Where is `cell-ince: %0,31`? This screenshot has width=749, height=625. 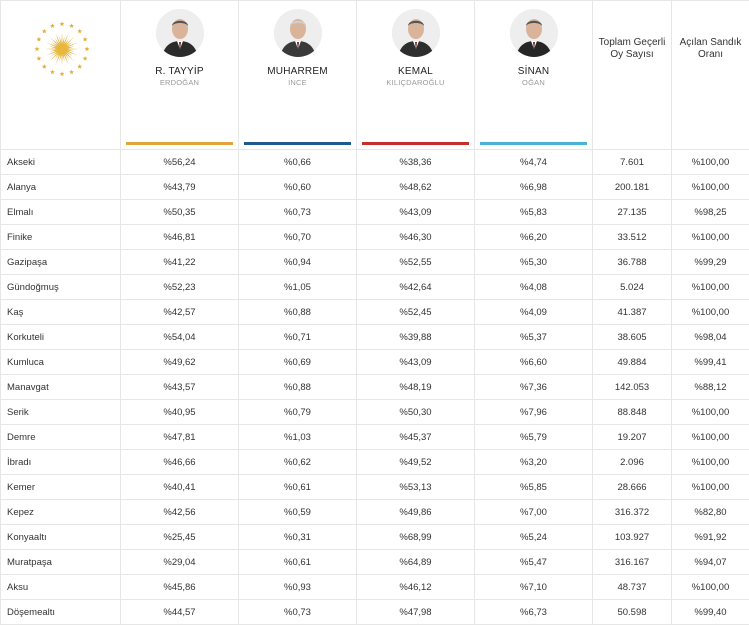
cell-ince: %0,31 is located at coordinates (298, 537).